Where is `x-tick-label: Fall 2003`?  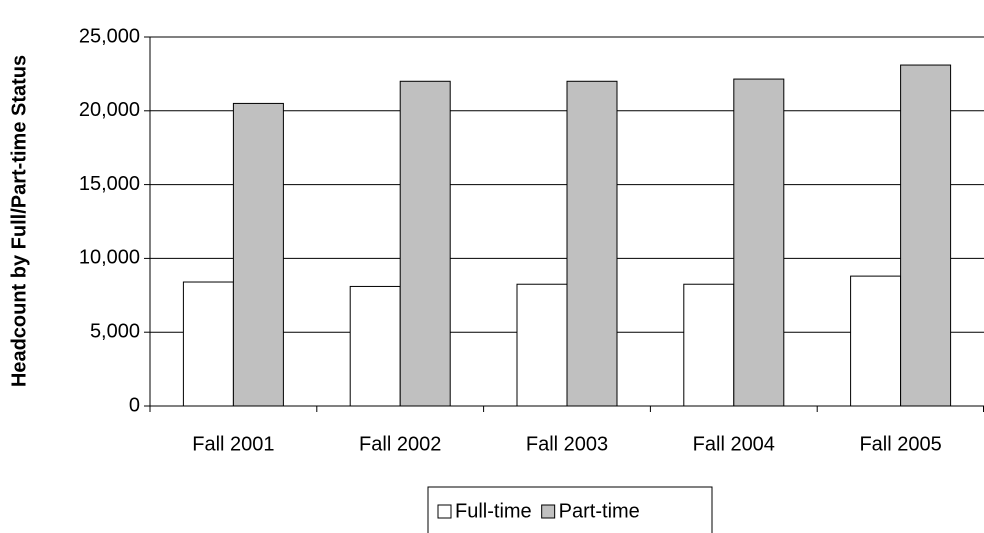
x-tick-label: Fall 2003 is located at coordinates (567, 444).